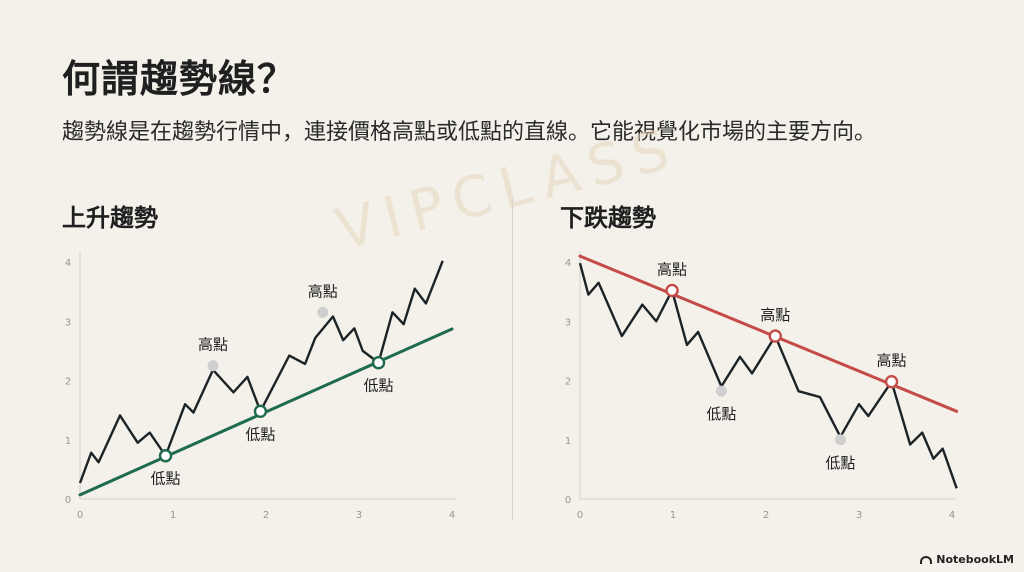 The height and width of the screenshot is (572, 1024). I want to click on page-subtitle: 趨勢線是在趨勢行情中，連接價格高點或低點的直線。它能視覺化市場的主要方向。, so click(469, 132).